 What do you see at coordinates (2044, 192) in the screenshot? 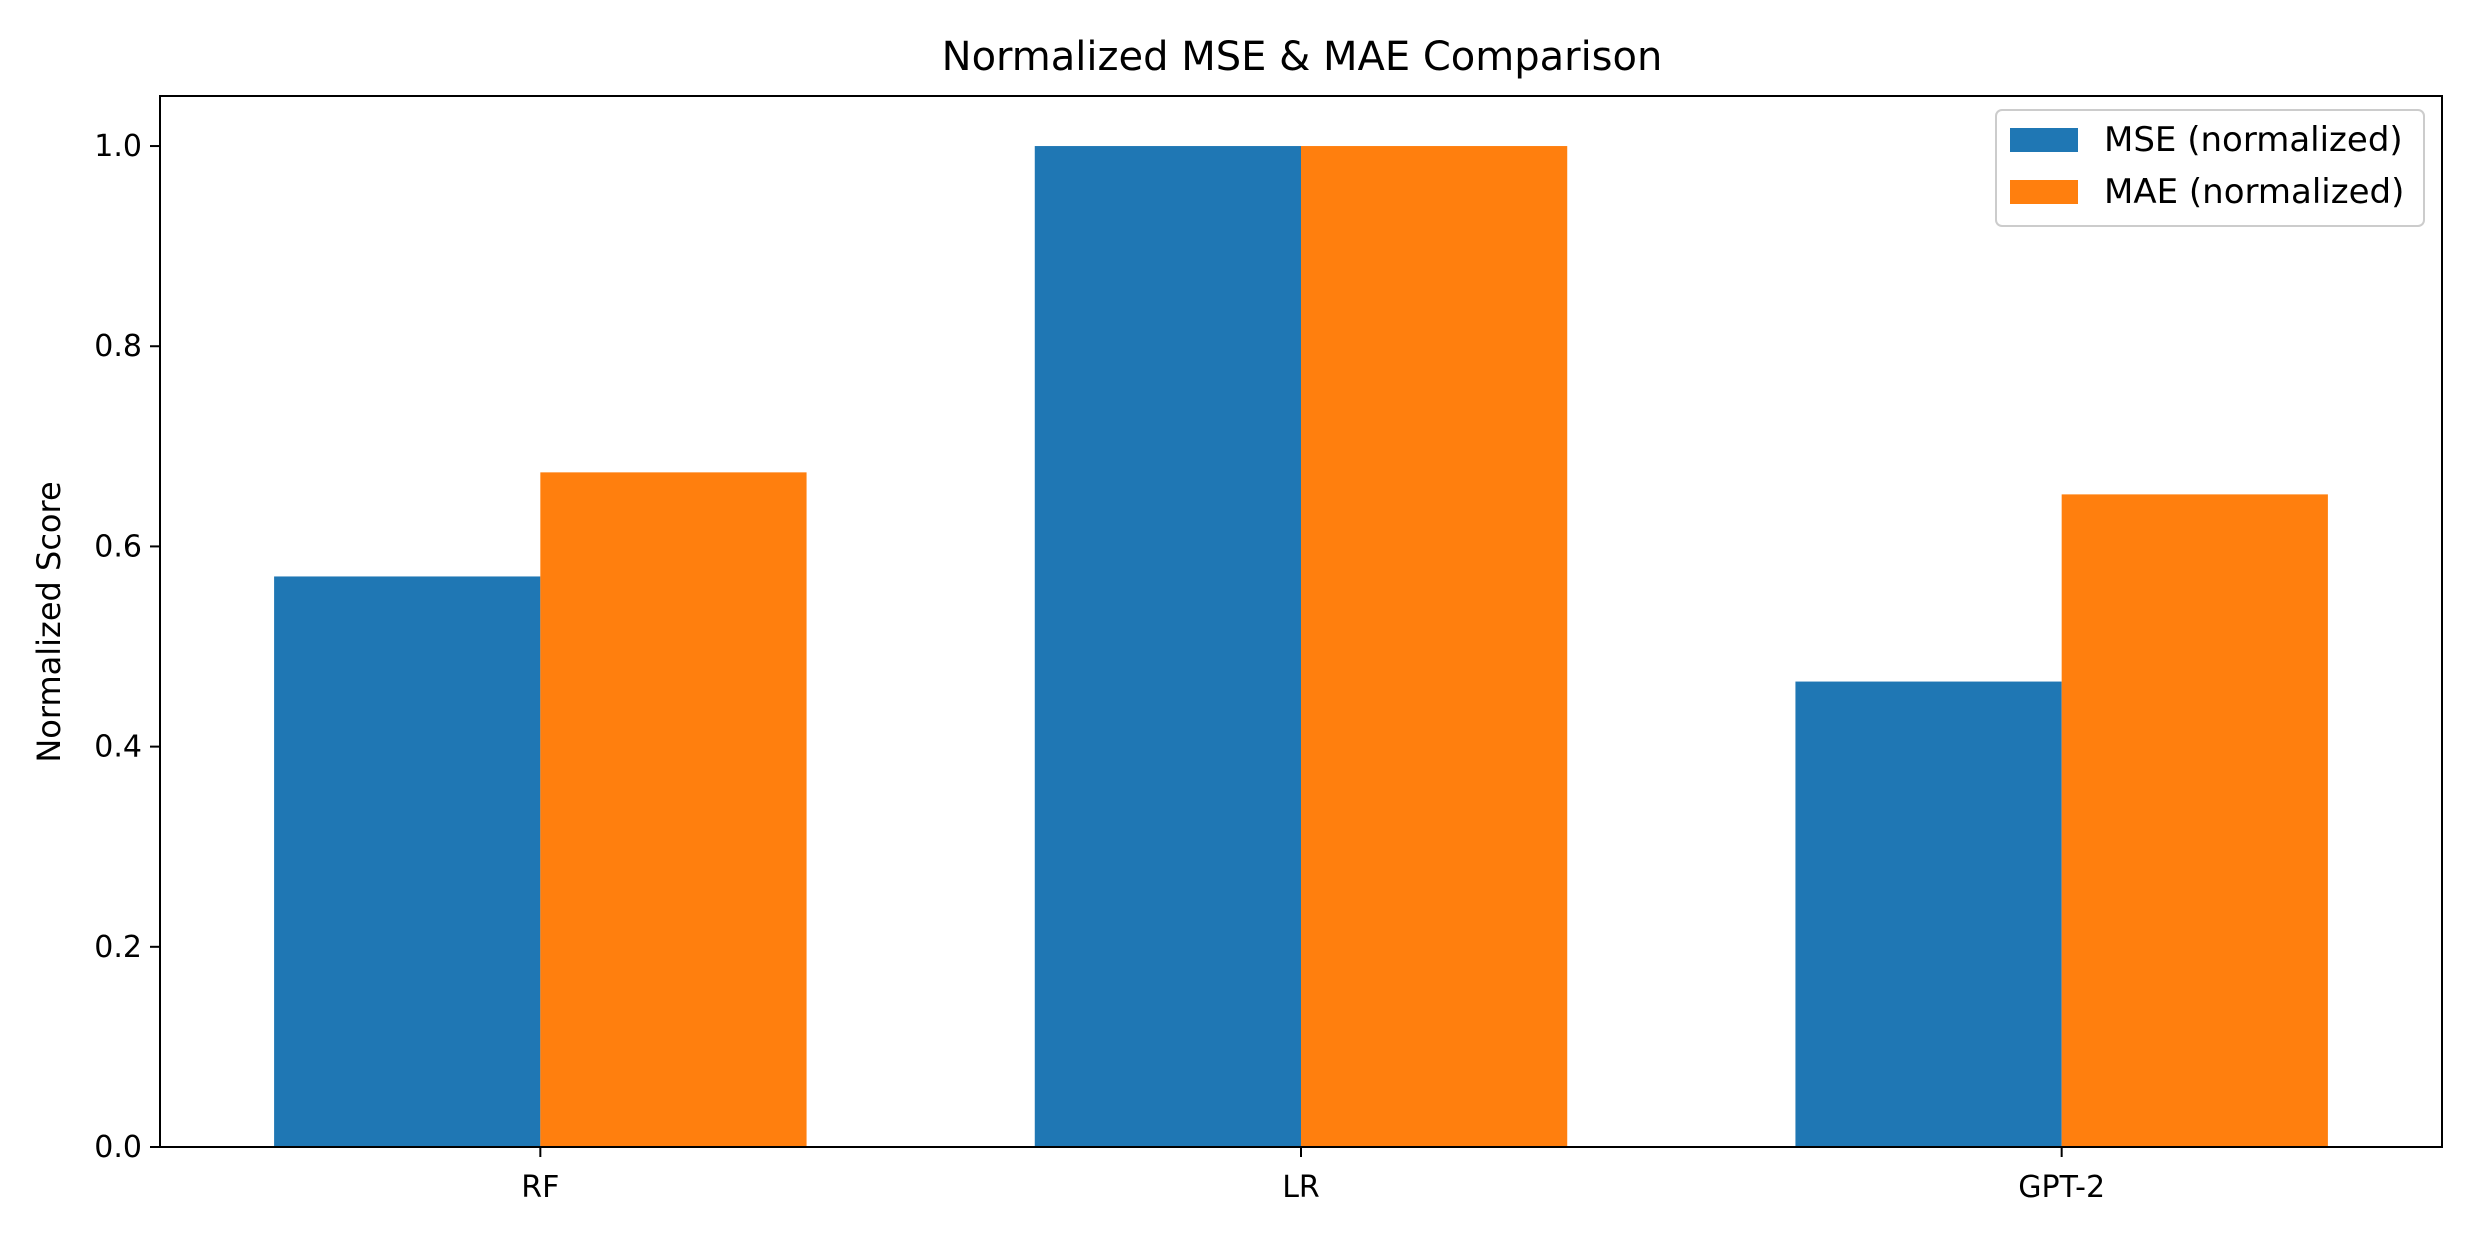
I see `legend-swatch-mae` at bounding box center [2044, 192].